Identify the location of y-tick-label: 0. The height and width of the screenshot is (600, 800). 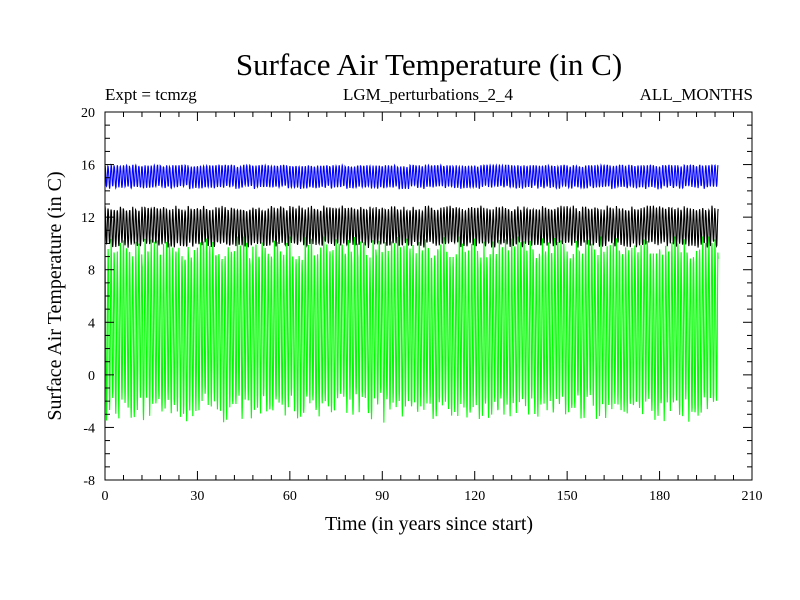
(91, 376).